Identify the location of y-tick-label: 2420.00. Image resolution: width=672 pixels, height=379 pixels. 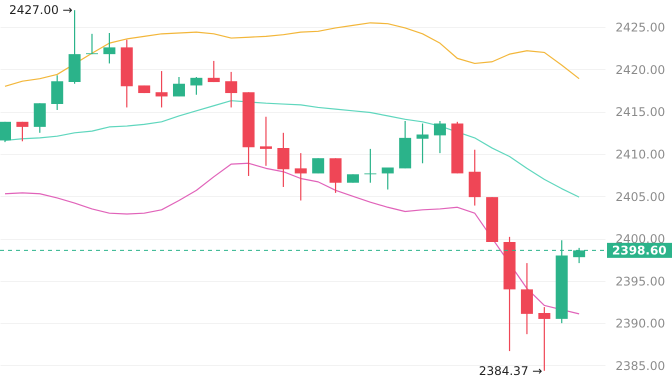
(641, 69).